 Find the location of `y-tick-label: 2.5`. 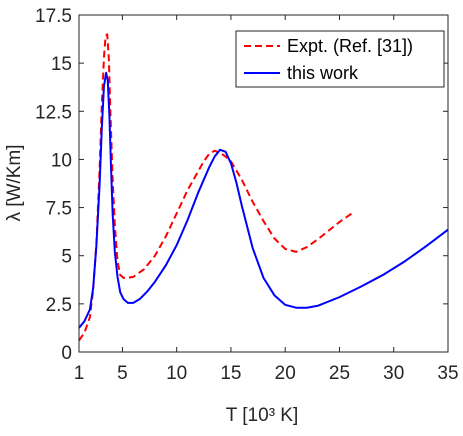

y-tick-label: 2.5 is located at coordinates (59, 305).